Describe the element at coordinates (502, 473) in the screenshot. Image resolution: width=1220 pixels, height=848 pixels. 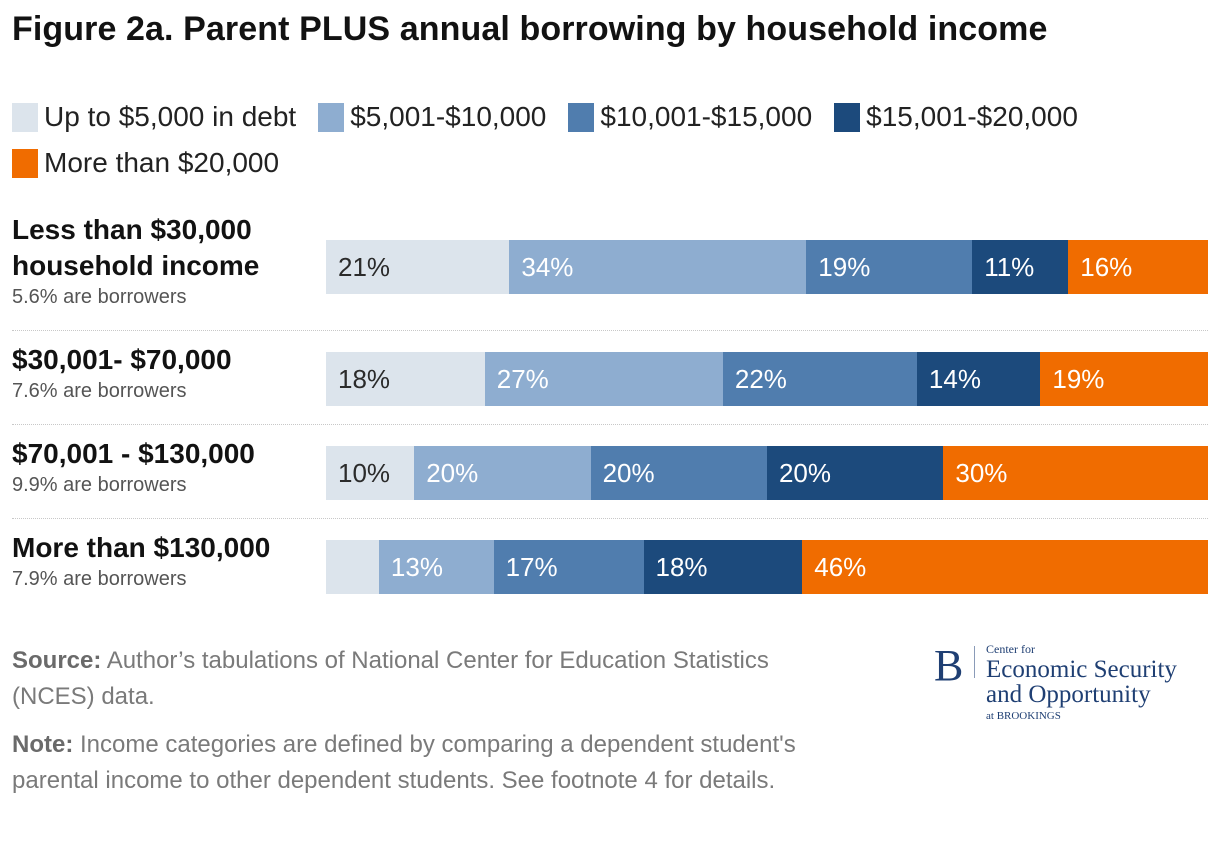
I see `bar-segment-5001-10000: 20%` at that location.